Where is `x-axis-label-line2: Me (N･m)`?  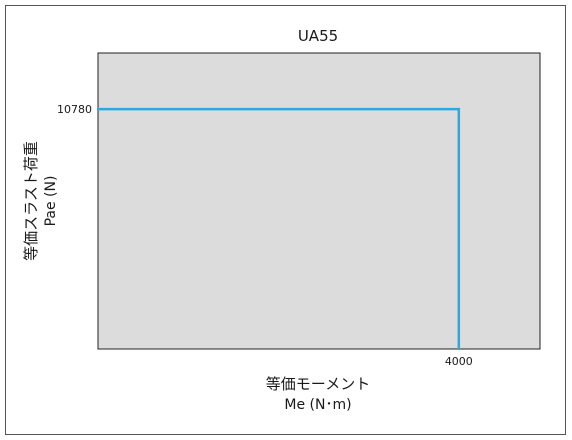
x-axis-label-line2: Me (N･m) is located at coordinates (317, 405).